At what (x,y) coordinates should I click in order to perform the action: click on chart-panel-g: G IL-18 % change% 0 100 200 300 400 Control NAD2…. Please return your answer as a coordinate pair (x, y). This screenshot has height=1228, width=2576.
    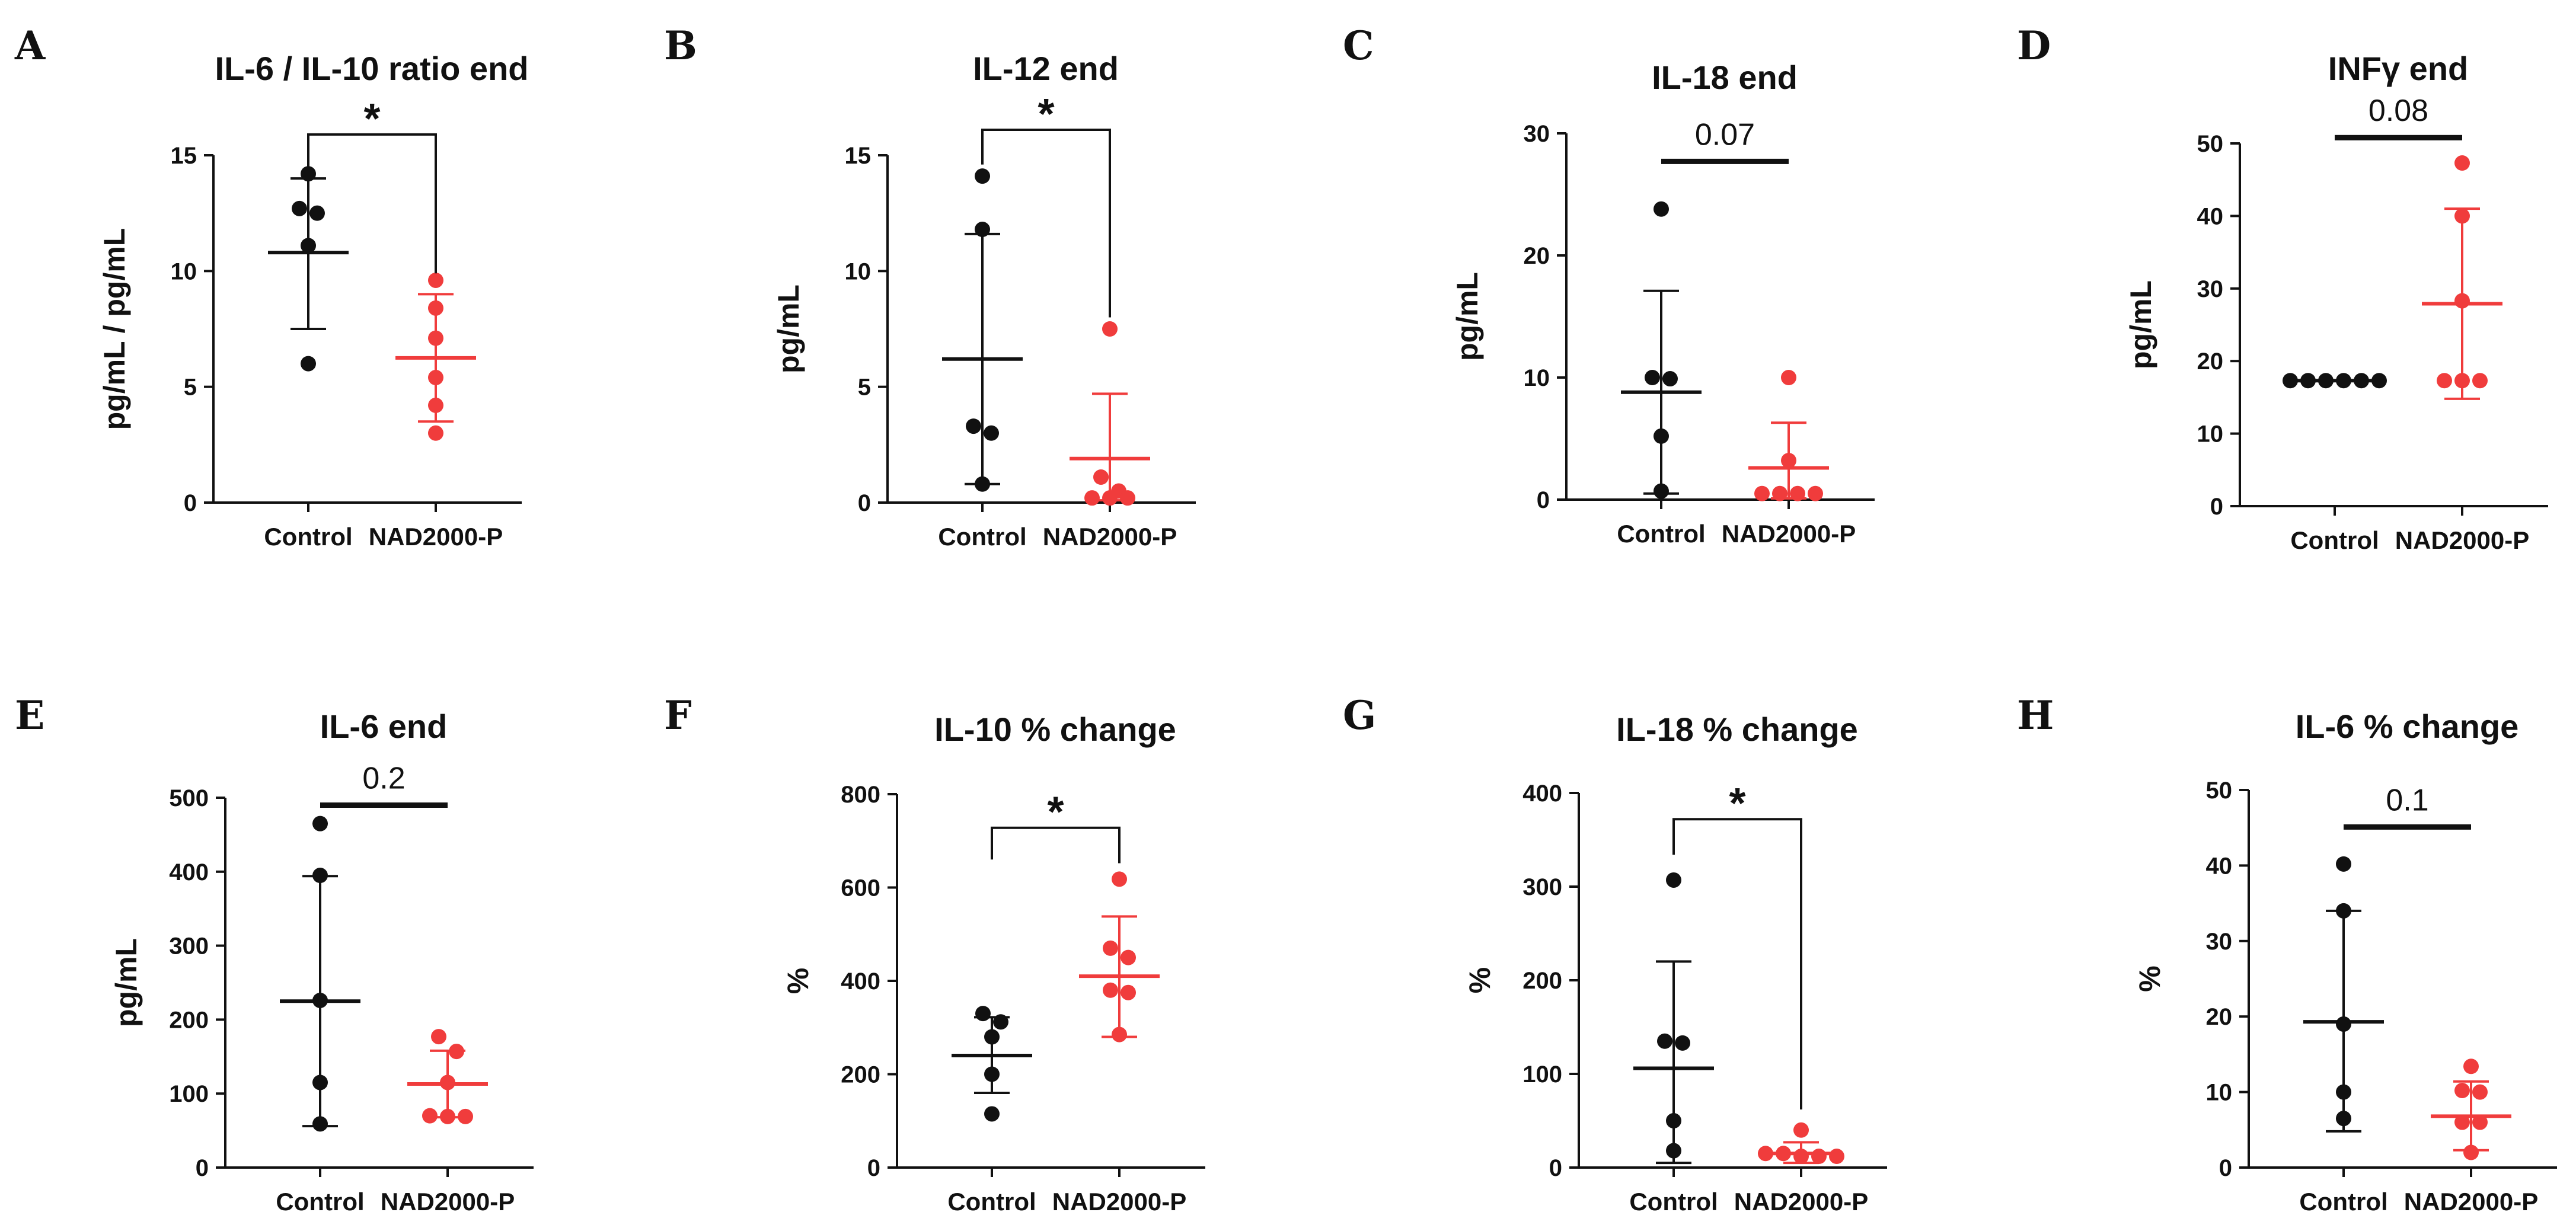
    Looking at the image, I should click on (1615, 954).